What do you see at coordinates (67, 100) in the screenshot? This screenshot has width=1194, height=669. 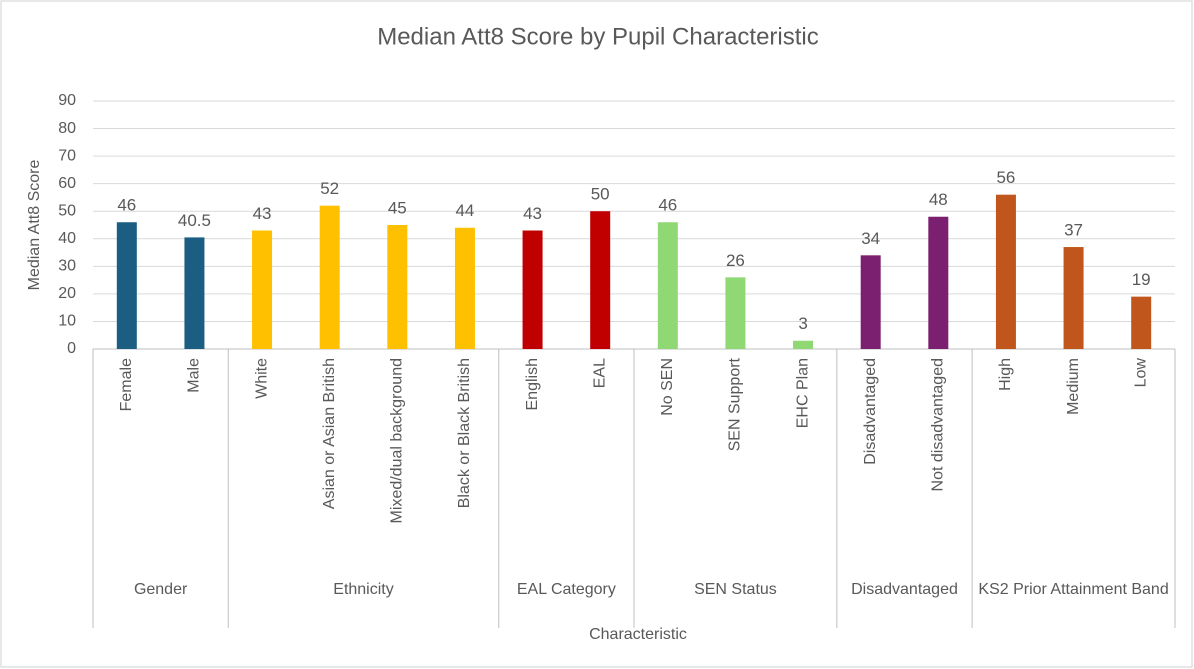 I see `y-tick-label: 90` at bounding box center [67, 100].